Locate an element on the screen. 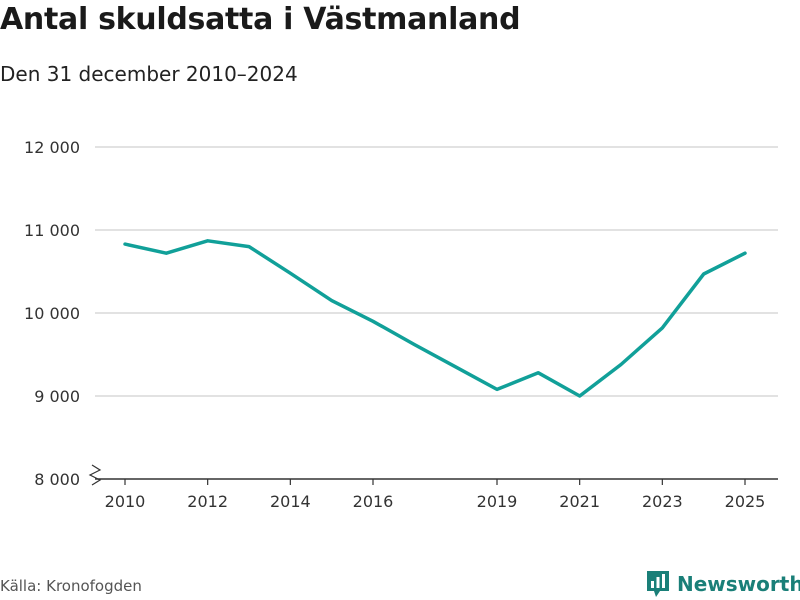 The image size is (800, 600). y-tick-label: 10 000 is located at coordinates (52, 313).